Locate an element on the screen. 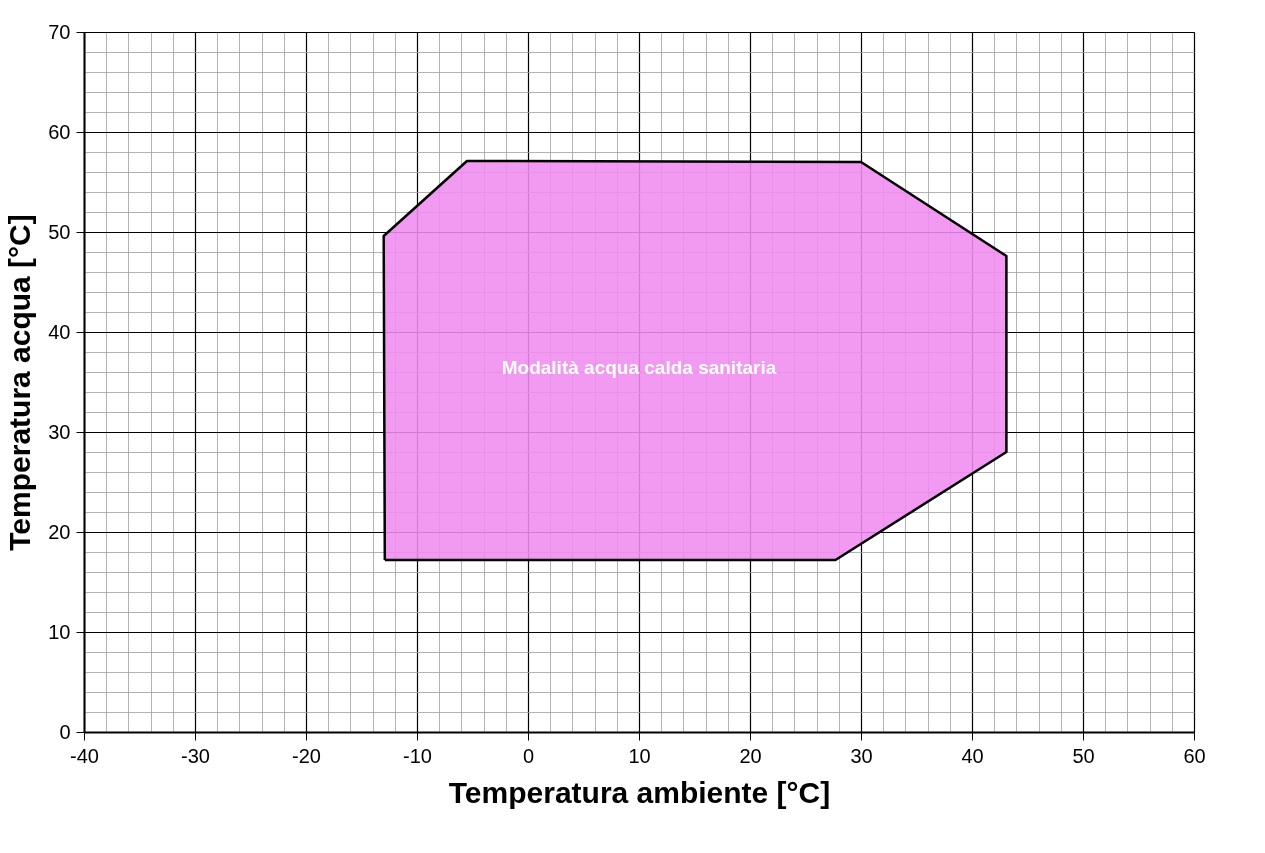 This screenshot has width=1265, height=853. y-tick-label: 50 is located at coordinates (59, 231).